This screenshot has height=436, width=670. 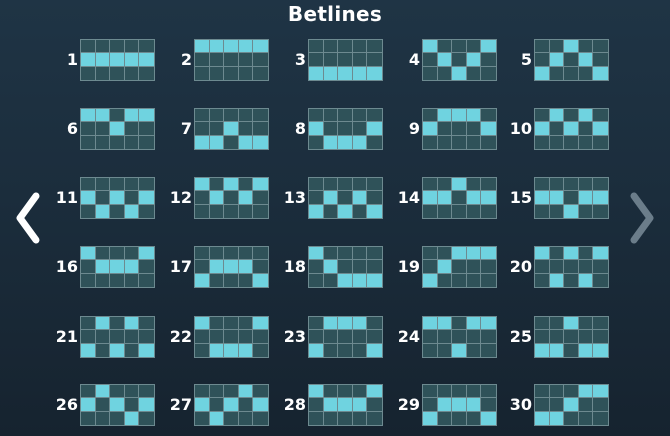 What do you see at coordinates (105, 198) in the screenshot?
I see `betline-11: 11` at bounding box center [105, 198].